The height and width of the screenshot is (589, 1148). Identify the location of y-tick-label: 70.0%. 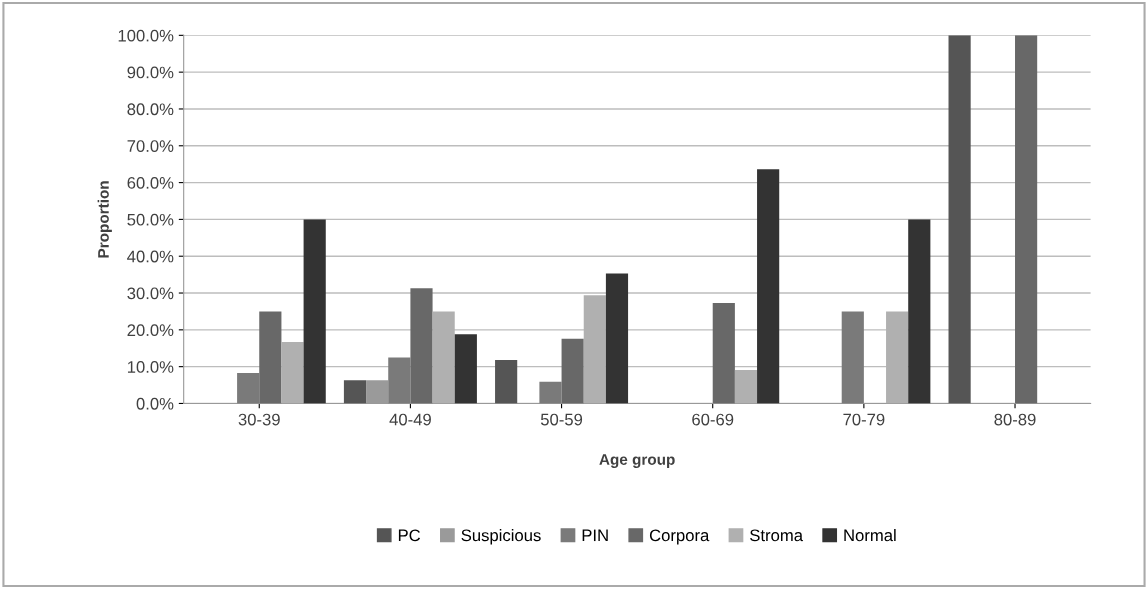
(150, 146).